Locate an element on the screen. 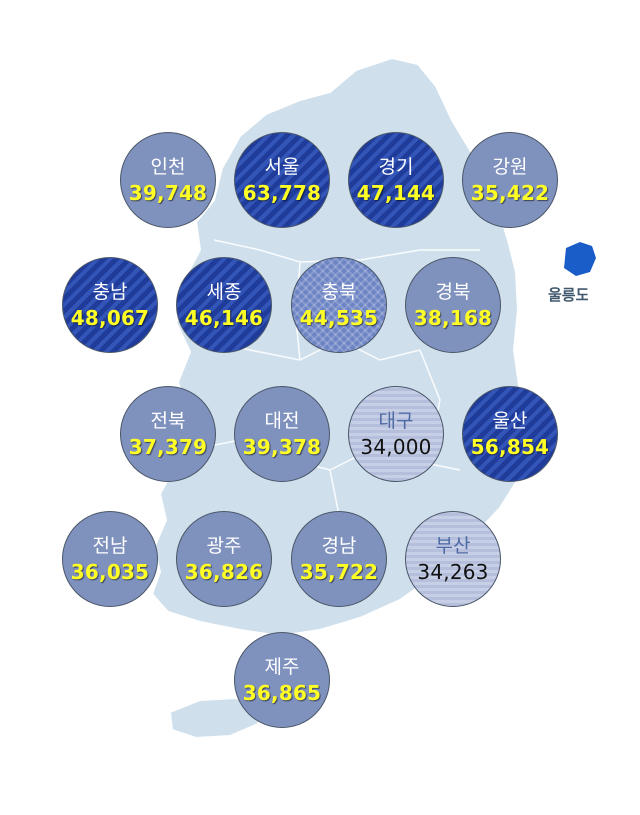  region-value: 46,146 is located at coordinates (224, 317).